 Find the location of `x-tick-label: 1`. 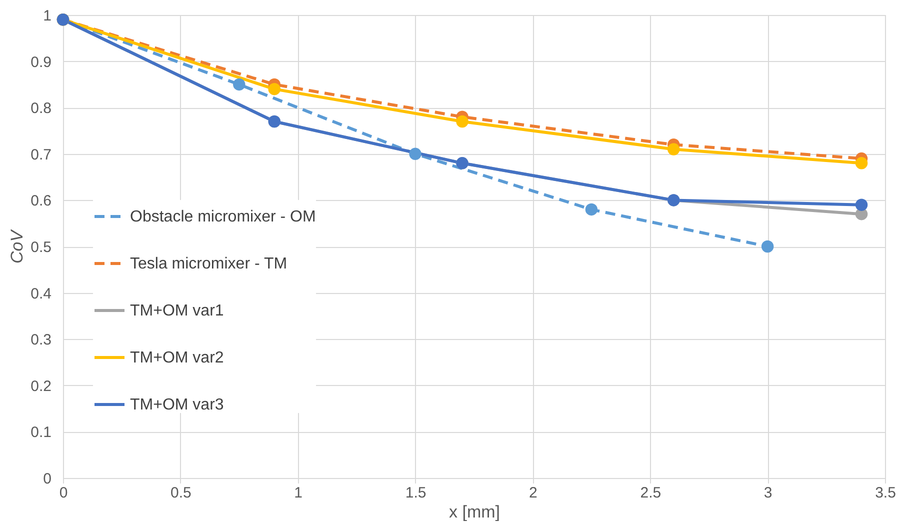

x-tick-label: 1 is located at coordinates (298, 493).